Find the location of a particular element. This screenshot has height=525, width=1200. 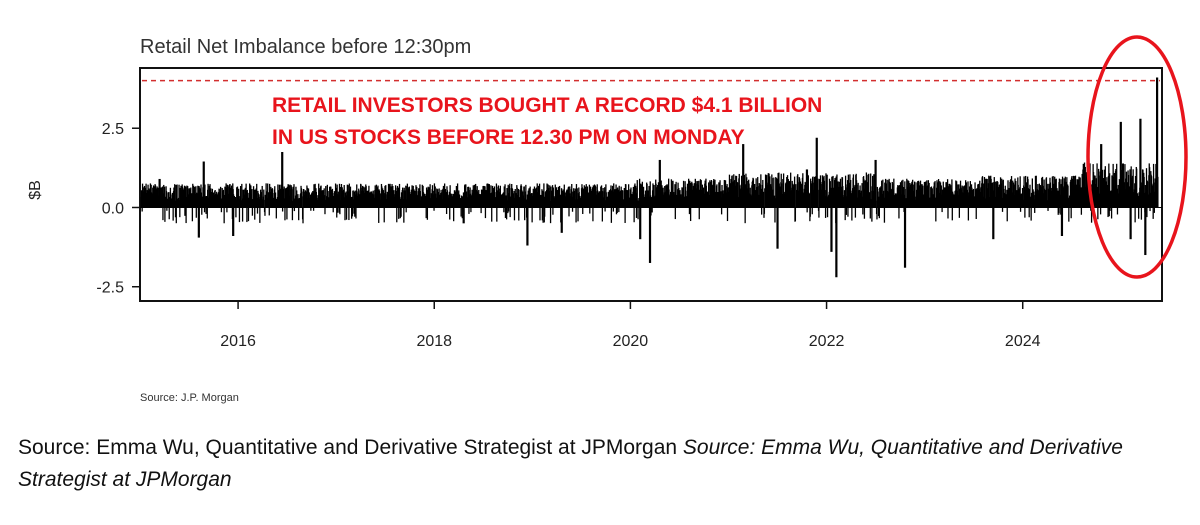

y-axis-label: $B is located at coordinates (35, 190).